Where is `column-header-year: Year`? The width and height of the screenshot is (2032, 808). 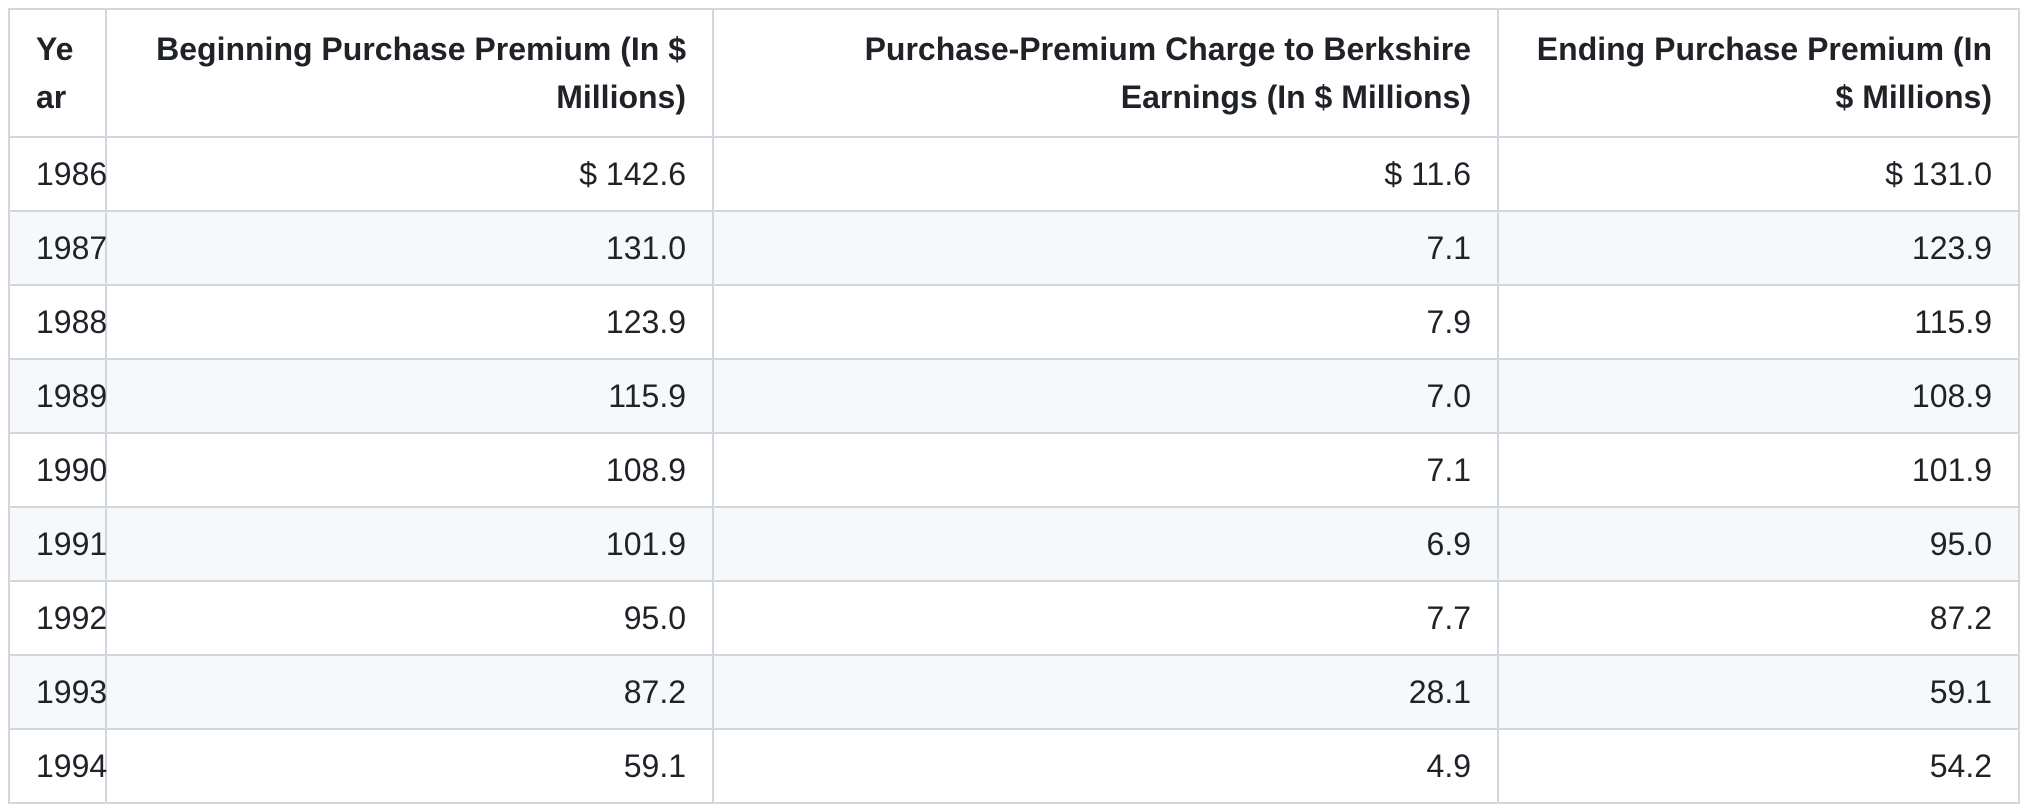 column-header-year: Year is located at coordinates (57, 73).